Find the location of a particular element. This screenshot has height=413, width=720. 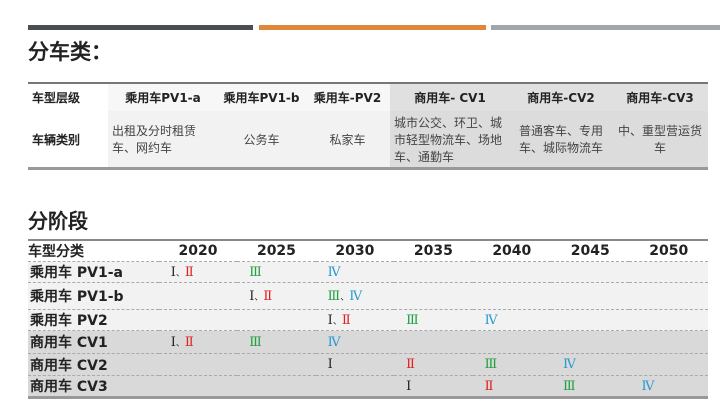

stage-row: 乘用车 PV1-a Ⅰ、Ⅱ Ⅲ Ⅳ is located at coordinates (368, 272).